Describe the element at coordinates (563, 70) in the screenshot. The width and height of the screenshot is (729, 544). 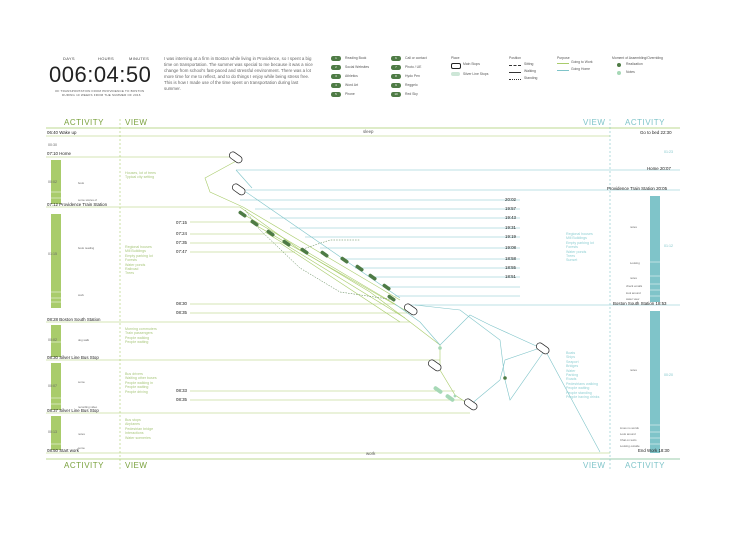
I see `to-home-swatch` at that location.